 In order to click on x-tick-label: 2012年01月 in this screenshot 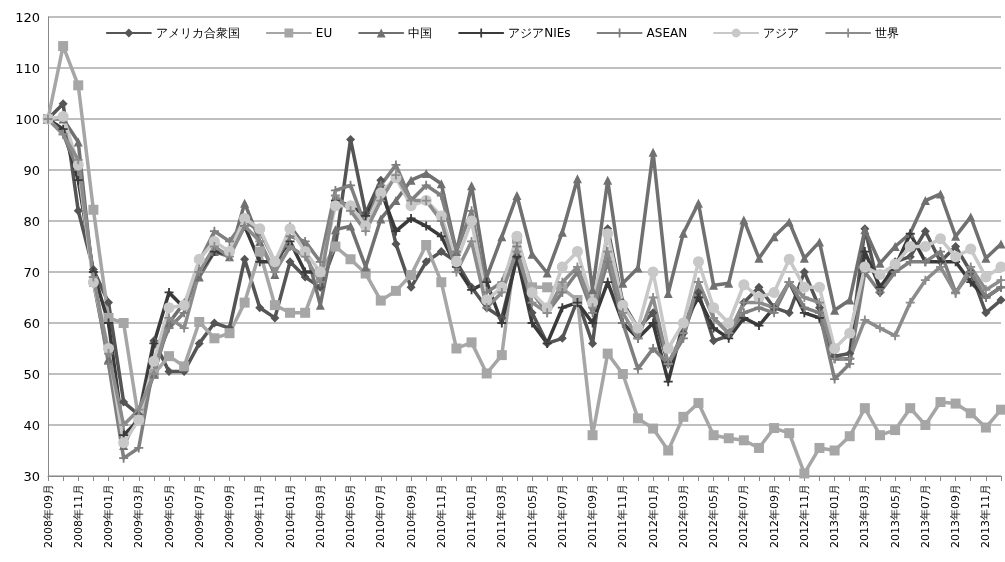, I will do `click(653, 516)`.